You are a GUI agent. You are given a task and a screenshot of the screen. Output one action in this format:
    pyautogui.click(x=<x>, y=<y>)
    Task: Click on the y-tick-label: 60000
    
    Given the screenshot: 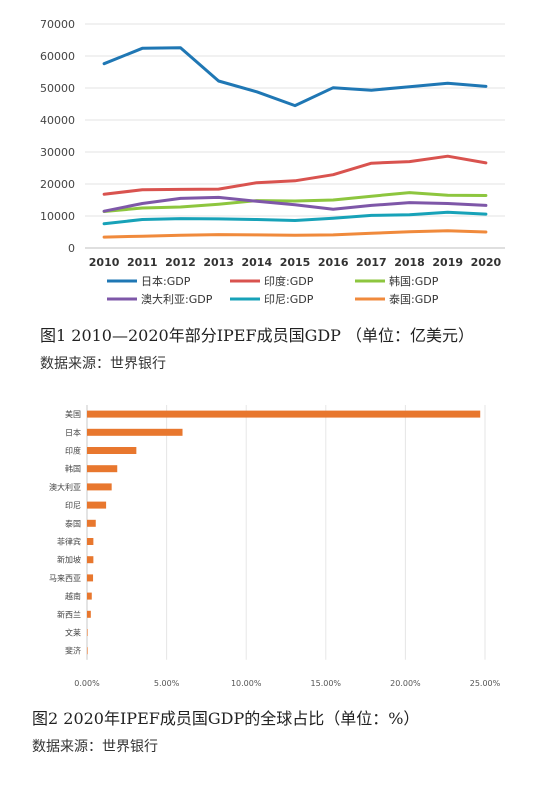 What is the action you would take?
    pyautogui.click(x=57, y=56)
    